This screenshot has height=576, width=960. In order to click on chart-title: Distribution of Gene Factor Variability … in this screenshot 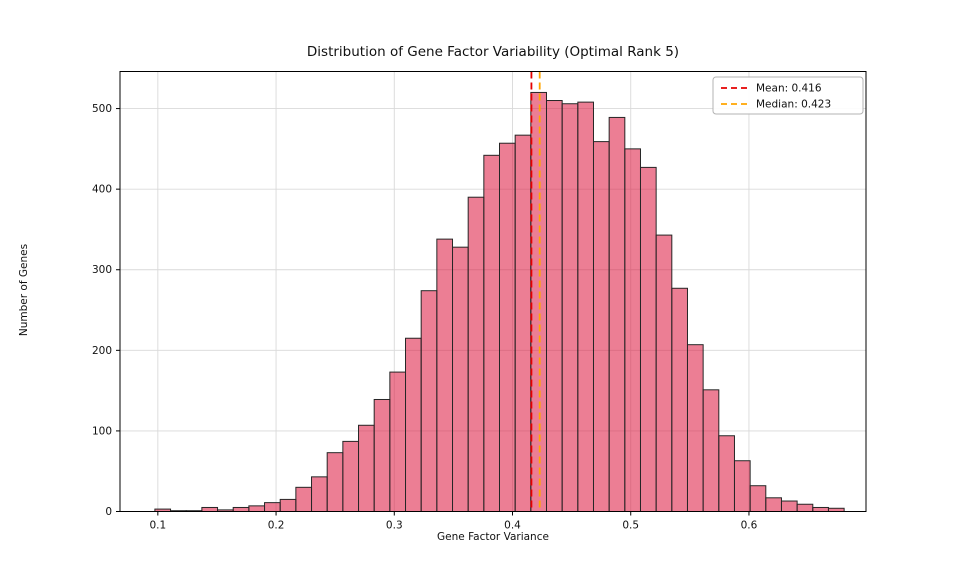, I will do `click(493, 52)`.